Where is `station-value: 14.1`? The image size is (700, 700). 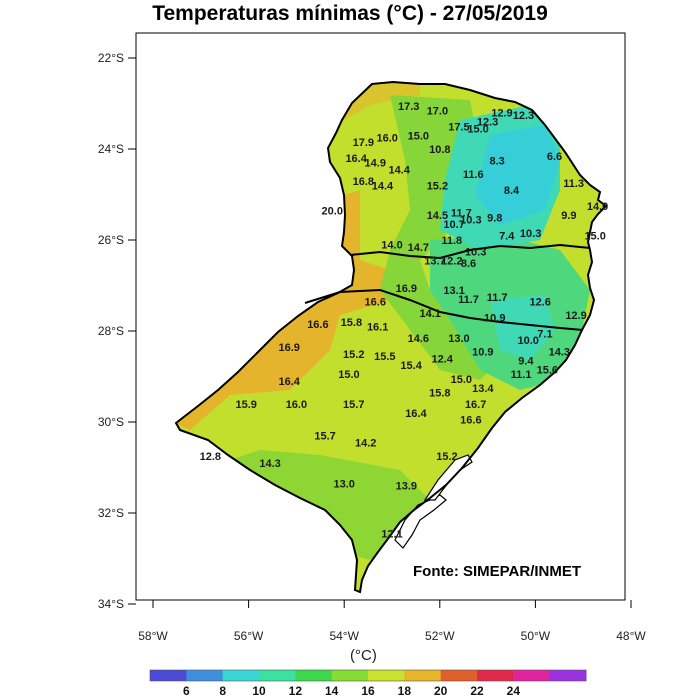 station-value: 14.1 is located at coordinates (430, 314).